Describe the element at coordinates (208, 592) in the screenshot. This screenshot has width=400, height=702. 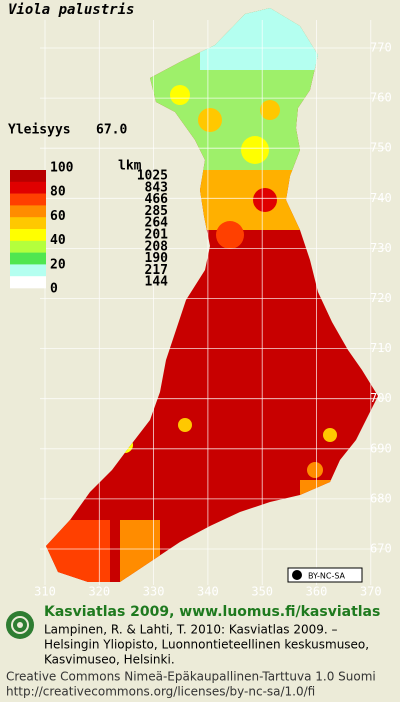
I see `x-label: 340` at that location.